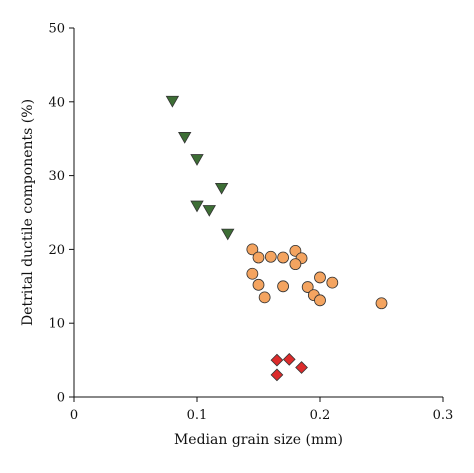  What do you see at coordinates (56, 250) in the screenshot?
I see `y-tick-label: 20` at bounding box center [56, 250].